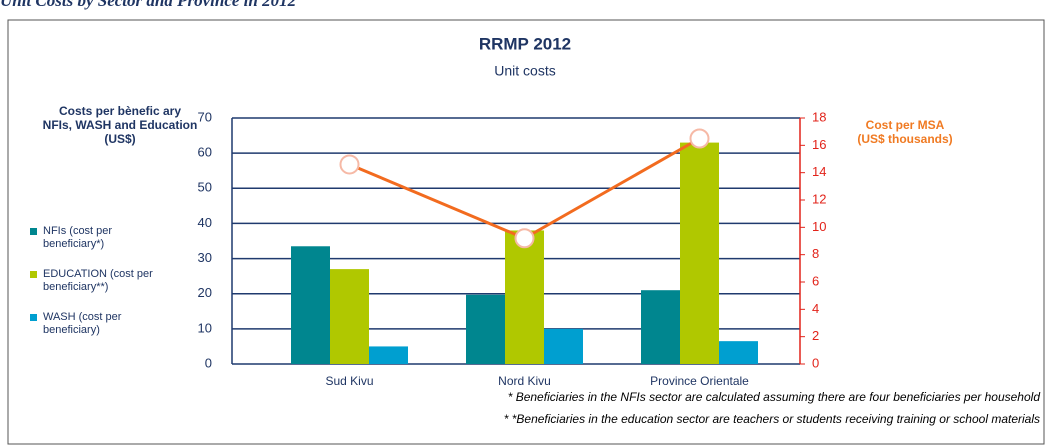 Image resolution: width=1050 pixels, height=448 pixels. What do you see at coordinates (205, 116) in the screenshot?
I see `y-tick-label: 70` at bounding box center [205, 116].